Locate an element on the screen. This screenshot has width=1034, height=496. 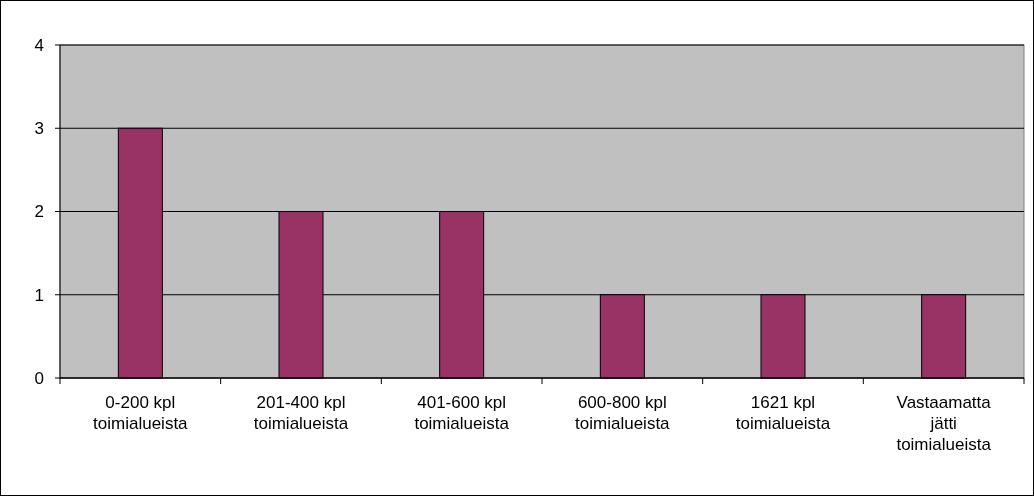
x-tick-label: 201-400 kpl toimialueista is located at coordinates (301, 413).